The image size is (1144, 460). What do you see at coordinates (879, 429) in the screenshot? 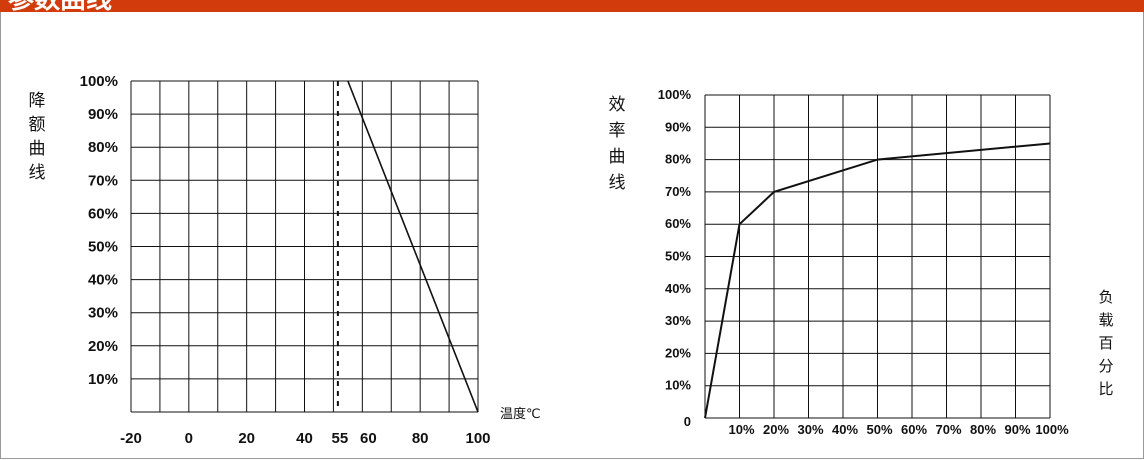
I see `x-tick-label: 50%` at bounding box center [879, 429].